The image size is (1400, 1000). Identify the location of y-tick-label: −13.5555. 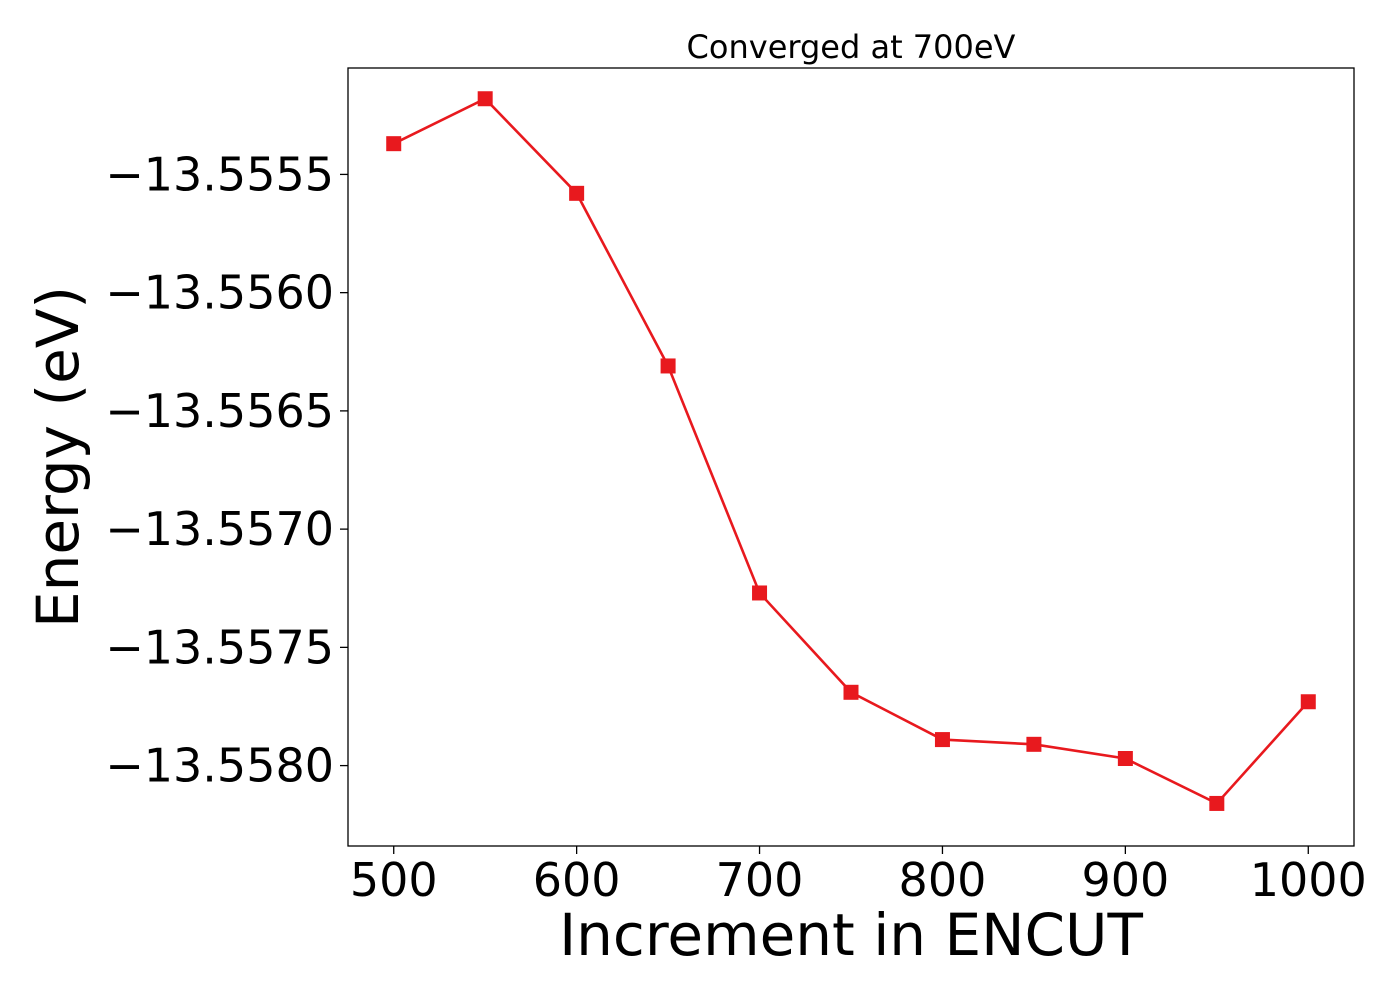
(219, 174).